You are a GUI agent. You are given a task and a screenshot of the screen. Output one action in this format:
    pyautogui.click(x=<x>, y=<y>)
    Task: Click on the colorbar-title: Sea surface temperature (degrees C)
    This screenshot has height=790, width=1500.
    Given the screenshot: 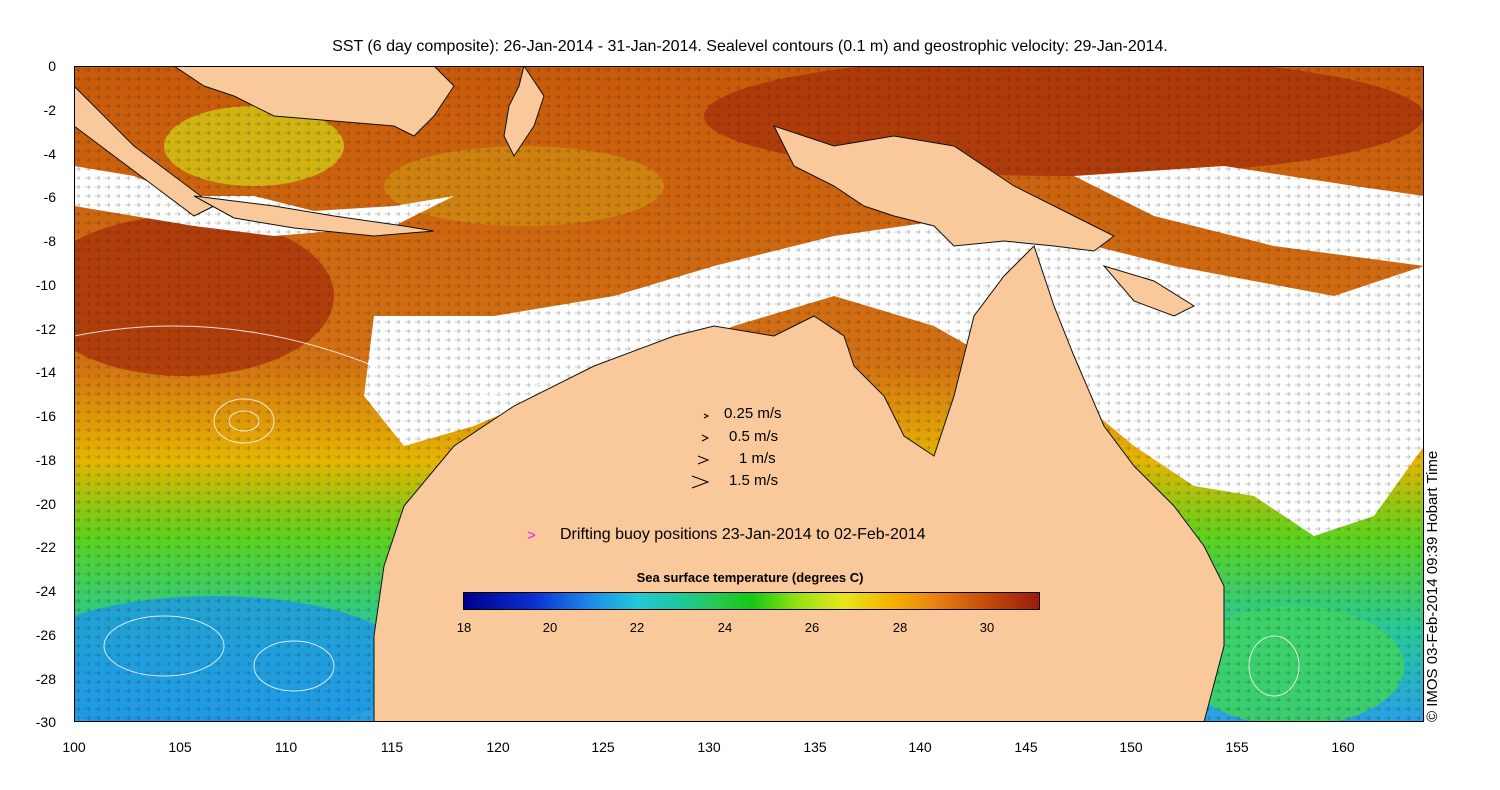 What is the action you would take?
    pyautogui.click(x=750, y=577)
    